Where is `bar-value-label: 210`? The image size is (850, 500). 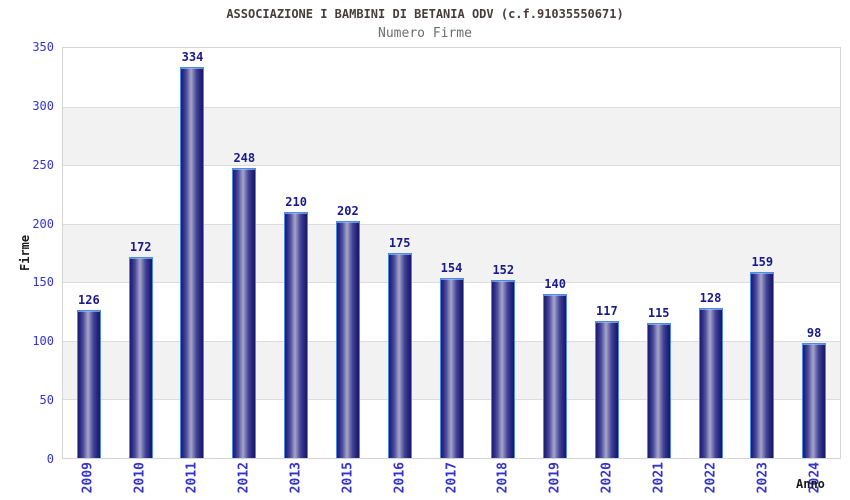 bar-value-label: 210 is located at coordinates (296, 202).